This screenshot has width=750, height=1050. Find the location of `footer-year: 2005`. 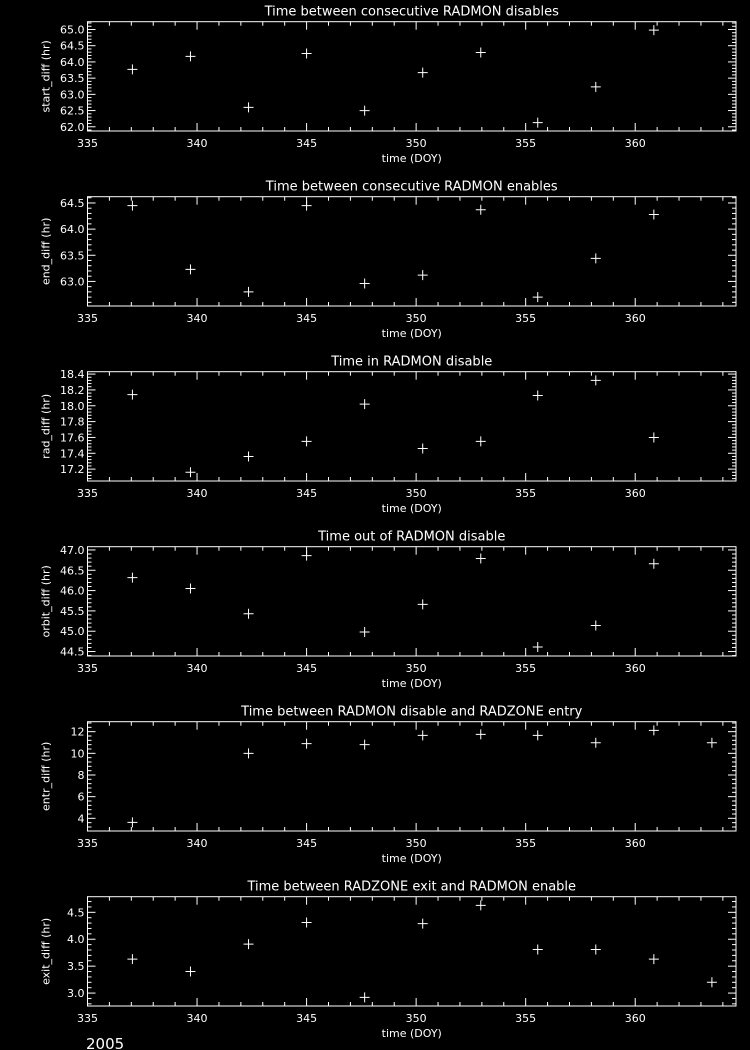

footer-year: 2005 is located at coordinates (105, 1042).